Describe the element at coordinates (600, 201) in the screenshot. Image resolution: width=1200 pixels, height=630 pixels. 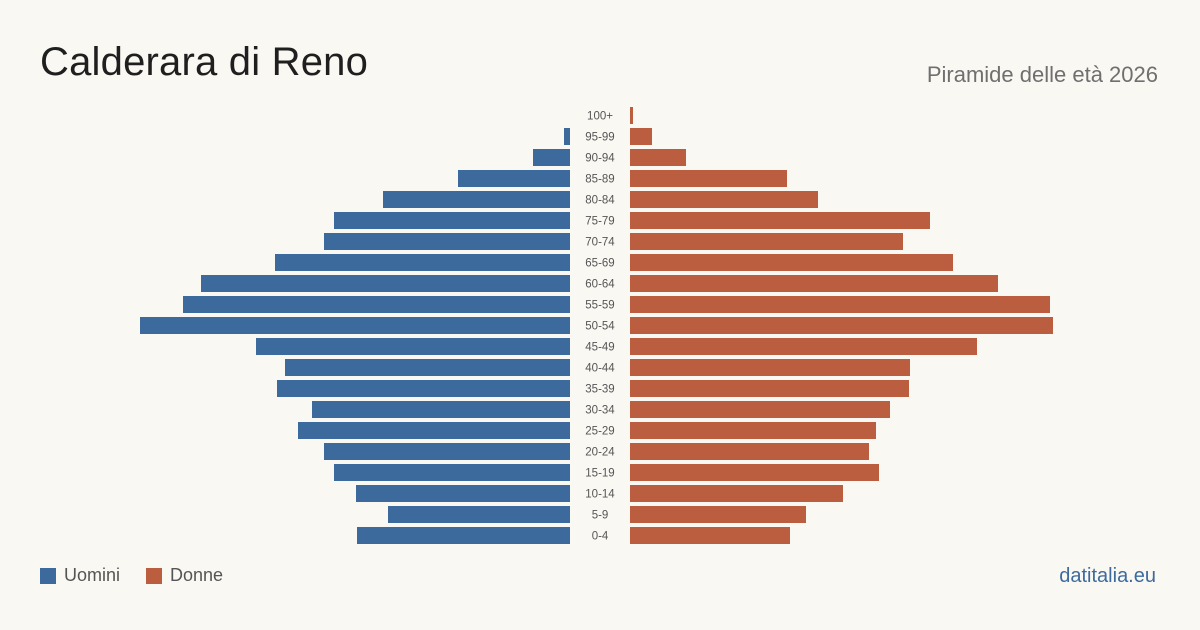
I see `age-label-80-84: 80-84` at that location.